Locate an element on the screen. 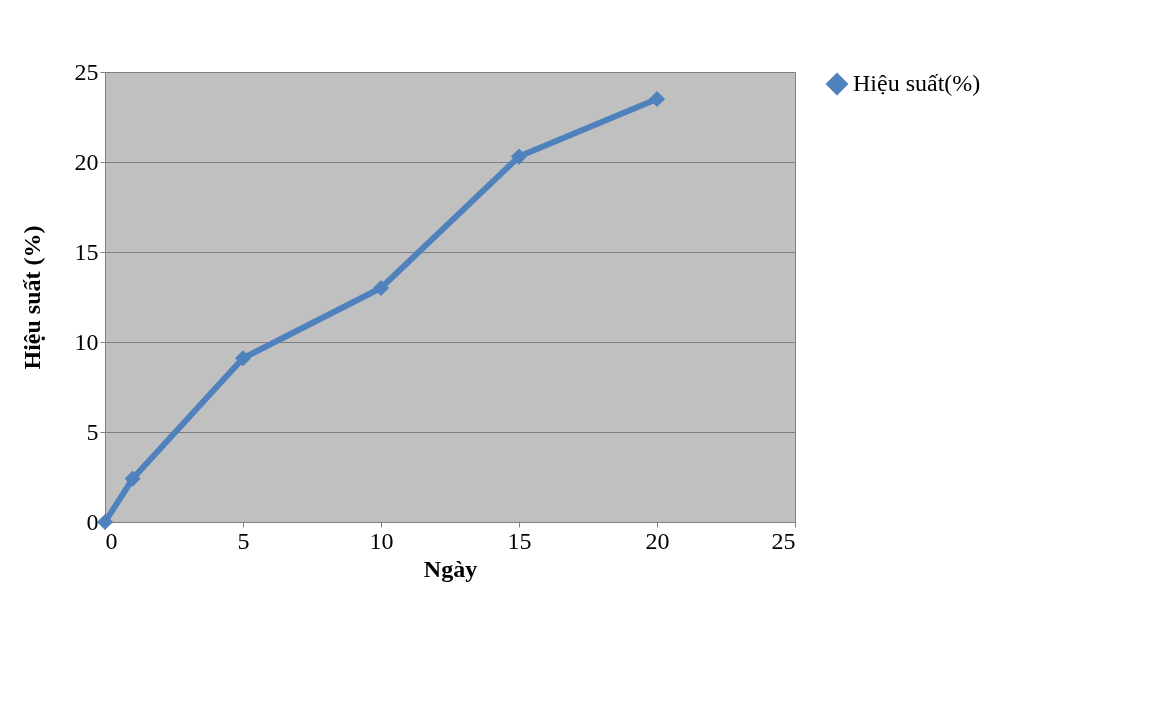 This screenshot has height=701, width=1158. y-tick-label: 5 is located at coordinates (92, 431).